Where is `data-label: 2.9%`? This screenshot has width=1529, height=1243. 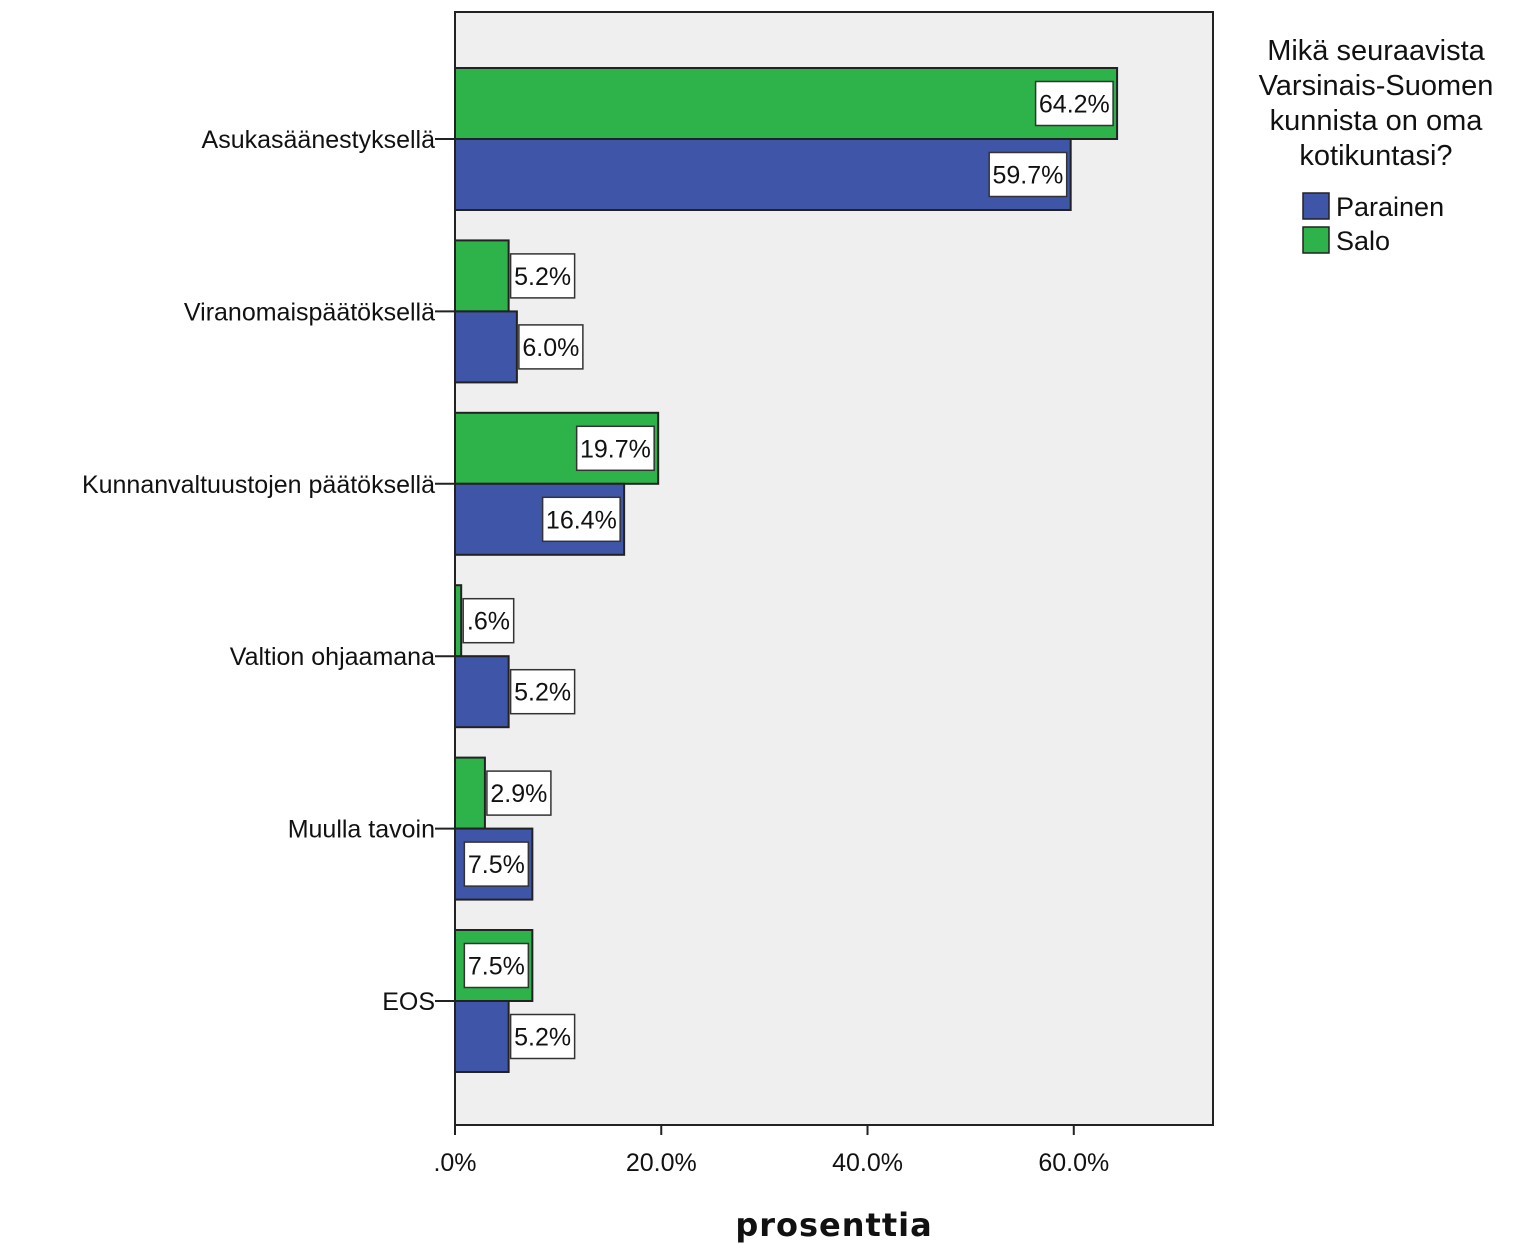
data-label: 2.9% is located at coordinates (518, 794).